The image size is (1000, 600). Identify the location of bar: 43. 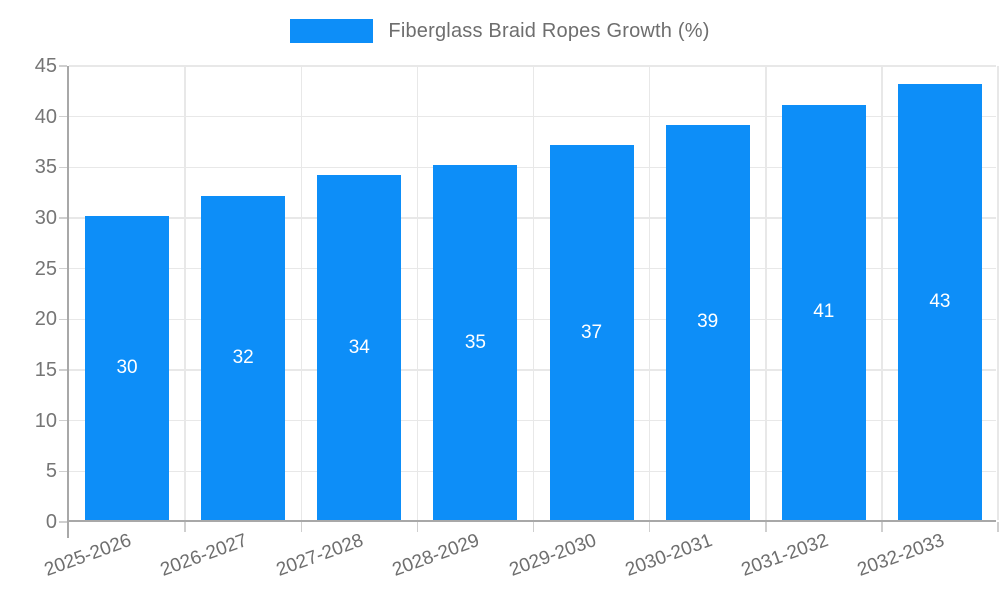
(939, 302).